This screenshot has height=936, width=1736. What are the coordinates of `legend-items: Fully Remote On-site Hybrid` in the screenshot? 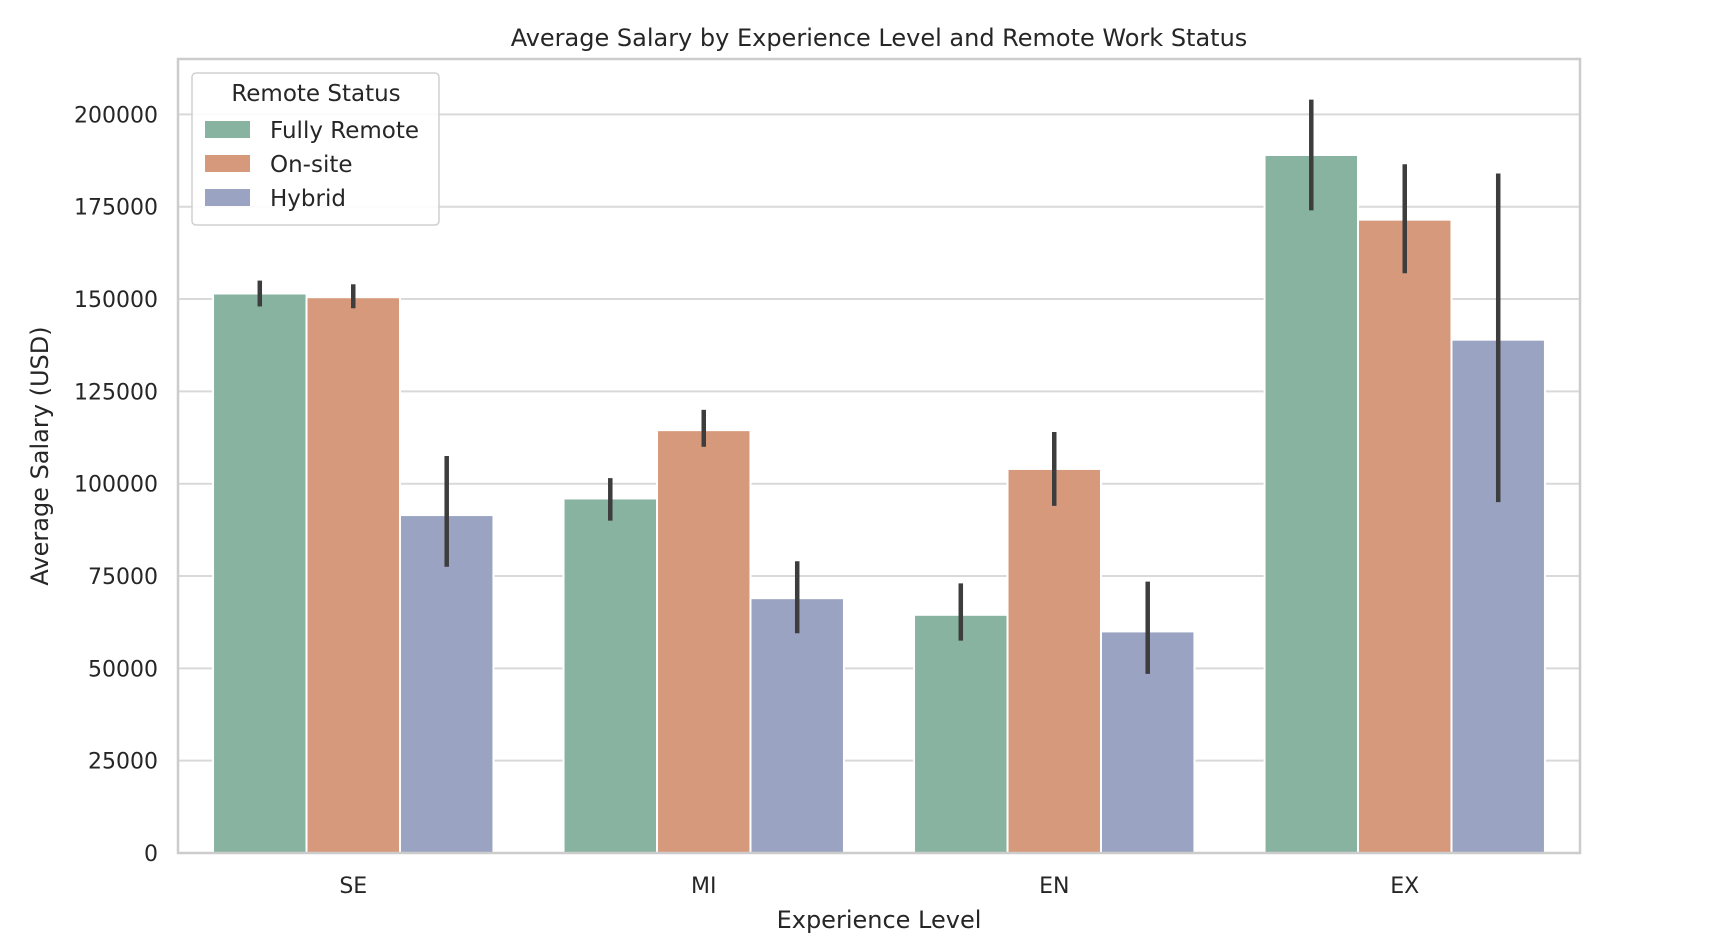 It's located at (312, 165).